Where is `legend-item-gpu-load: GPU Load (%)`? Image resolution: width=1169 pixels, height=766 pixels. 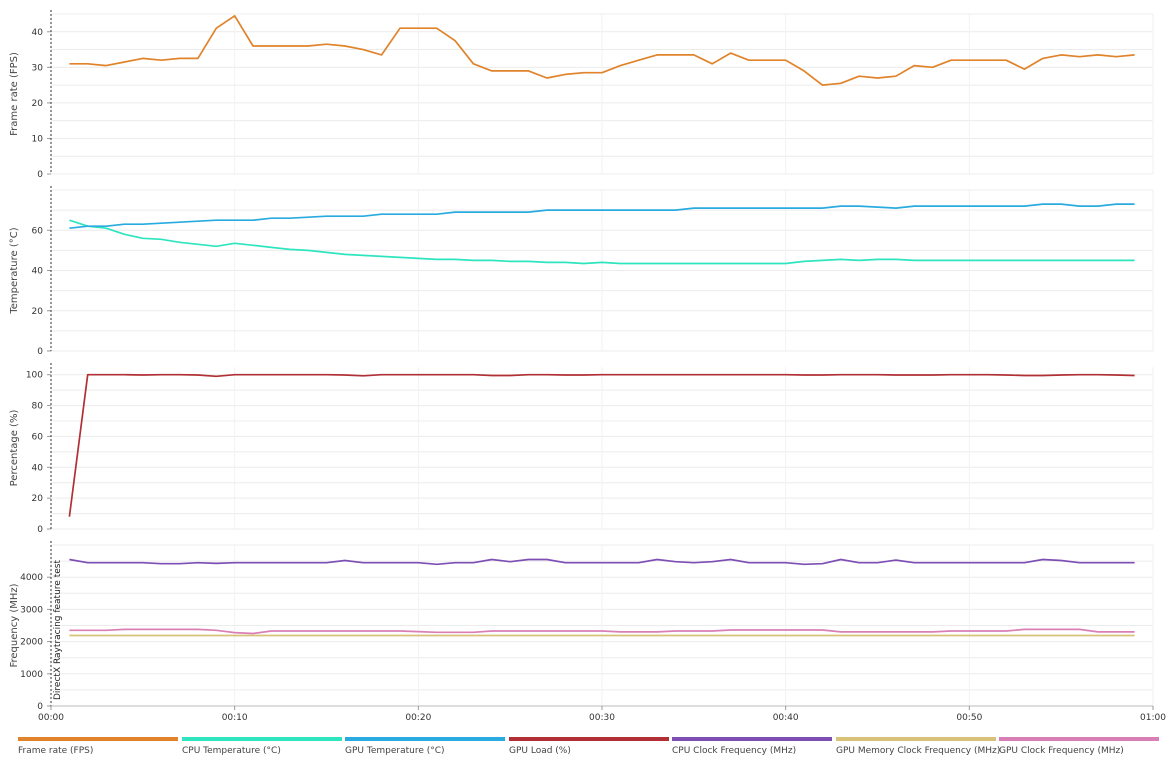 legend-item-gpu-load: GPU Load (%) is located at coordinates (589, 746).